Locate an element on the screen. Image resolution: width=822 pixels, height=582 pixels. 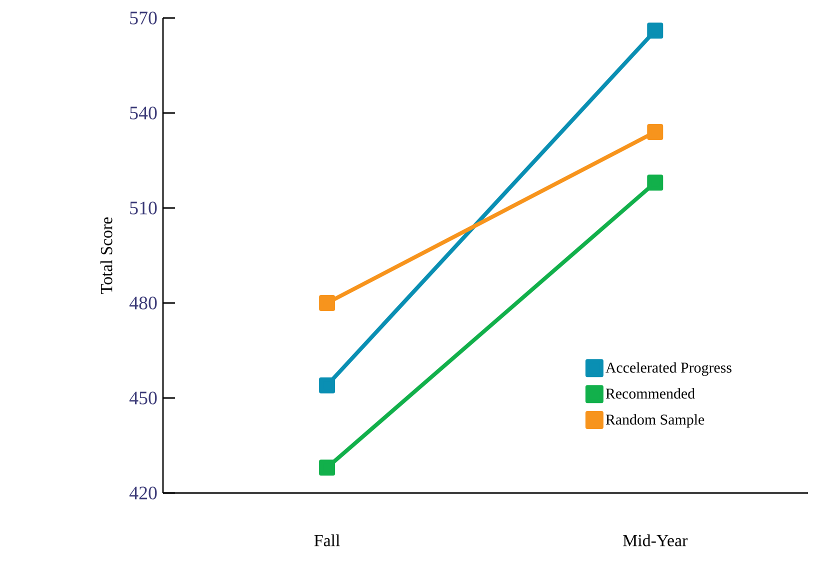
legend-label: Accelerated Progress is located at coordinates (669, 369).